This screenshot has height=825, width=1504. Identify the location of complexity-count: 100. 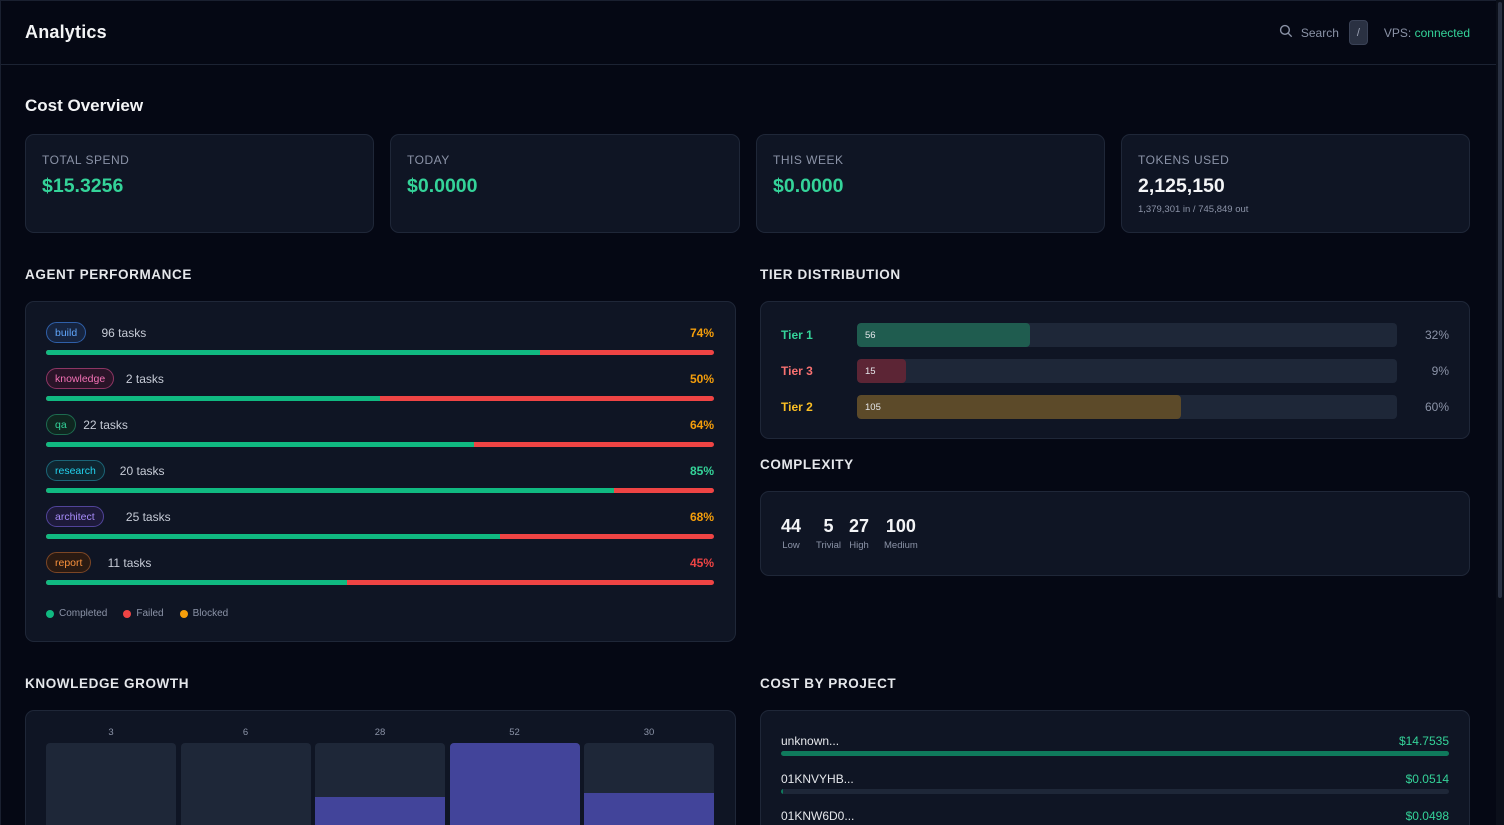
(900, 526).